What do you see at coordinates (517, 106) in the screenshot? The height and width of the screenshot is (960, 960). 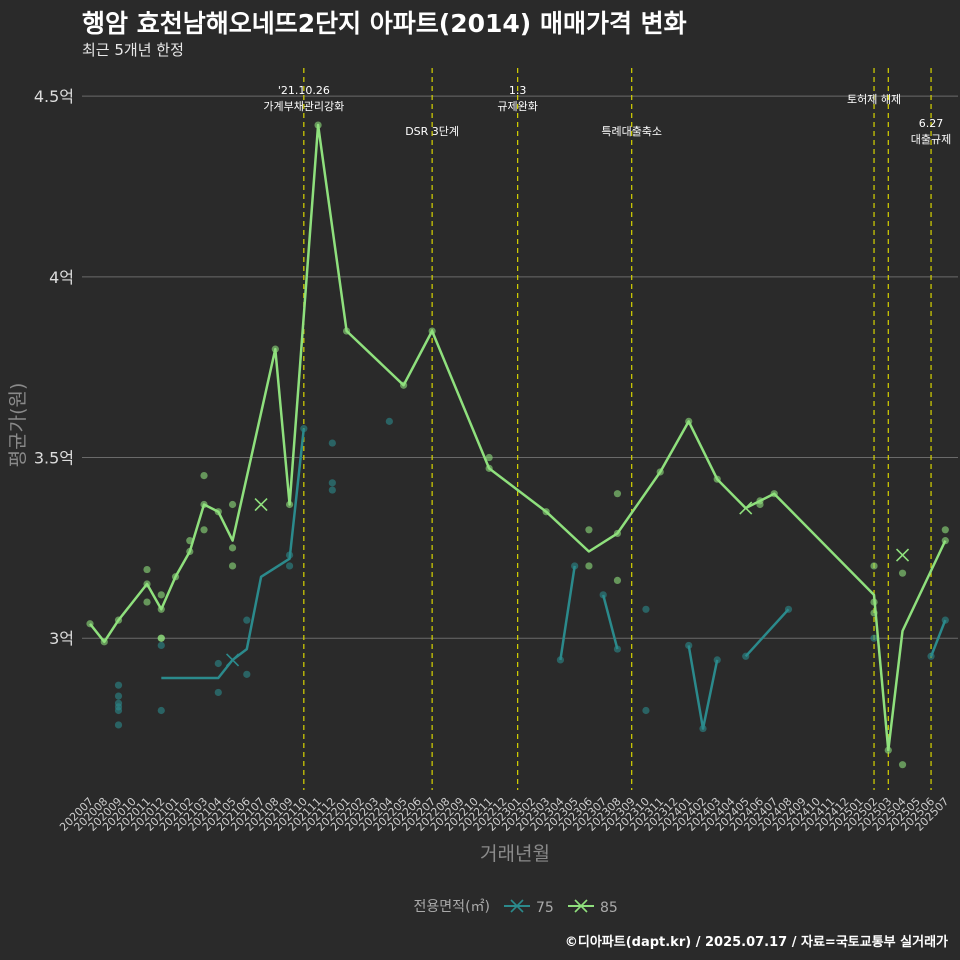 I see `event-label: 규제완화` at bounding box center [517, 106].